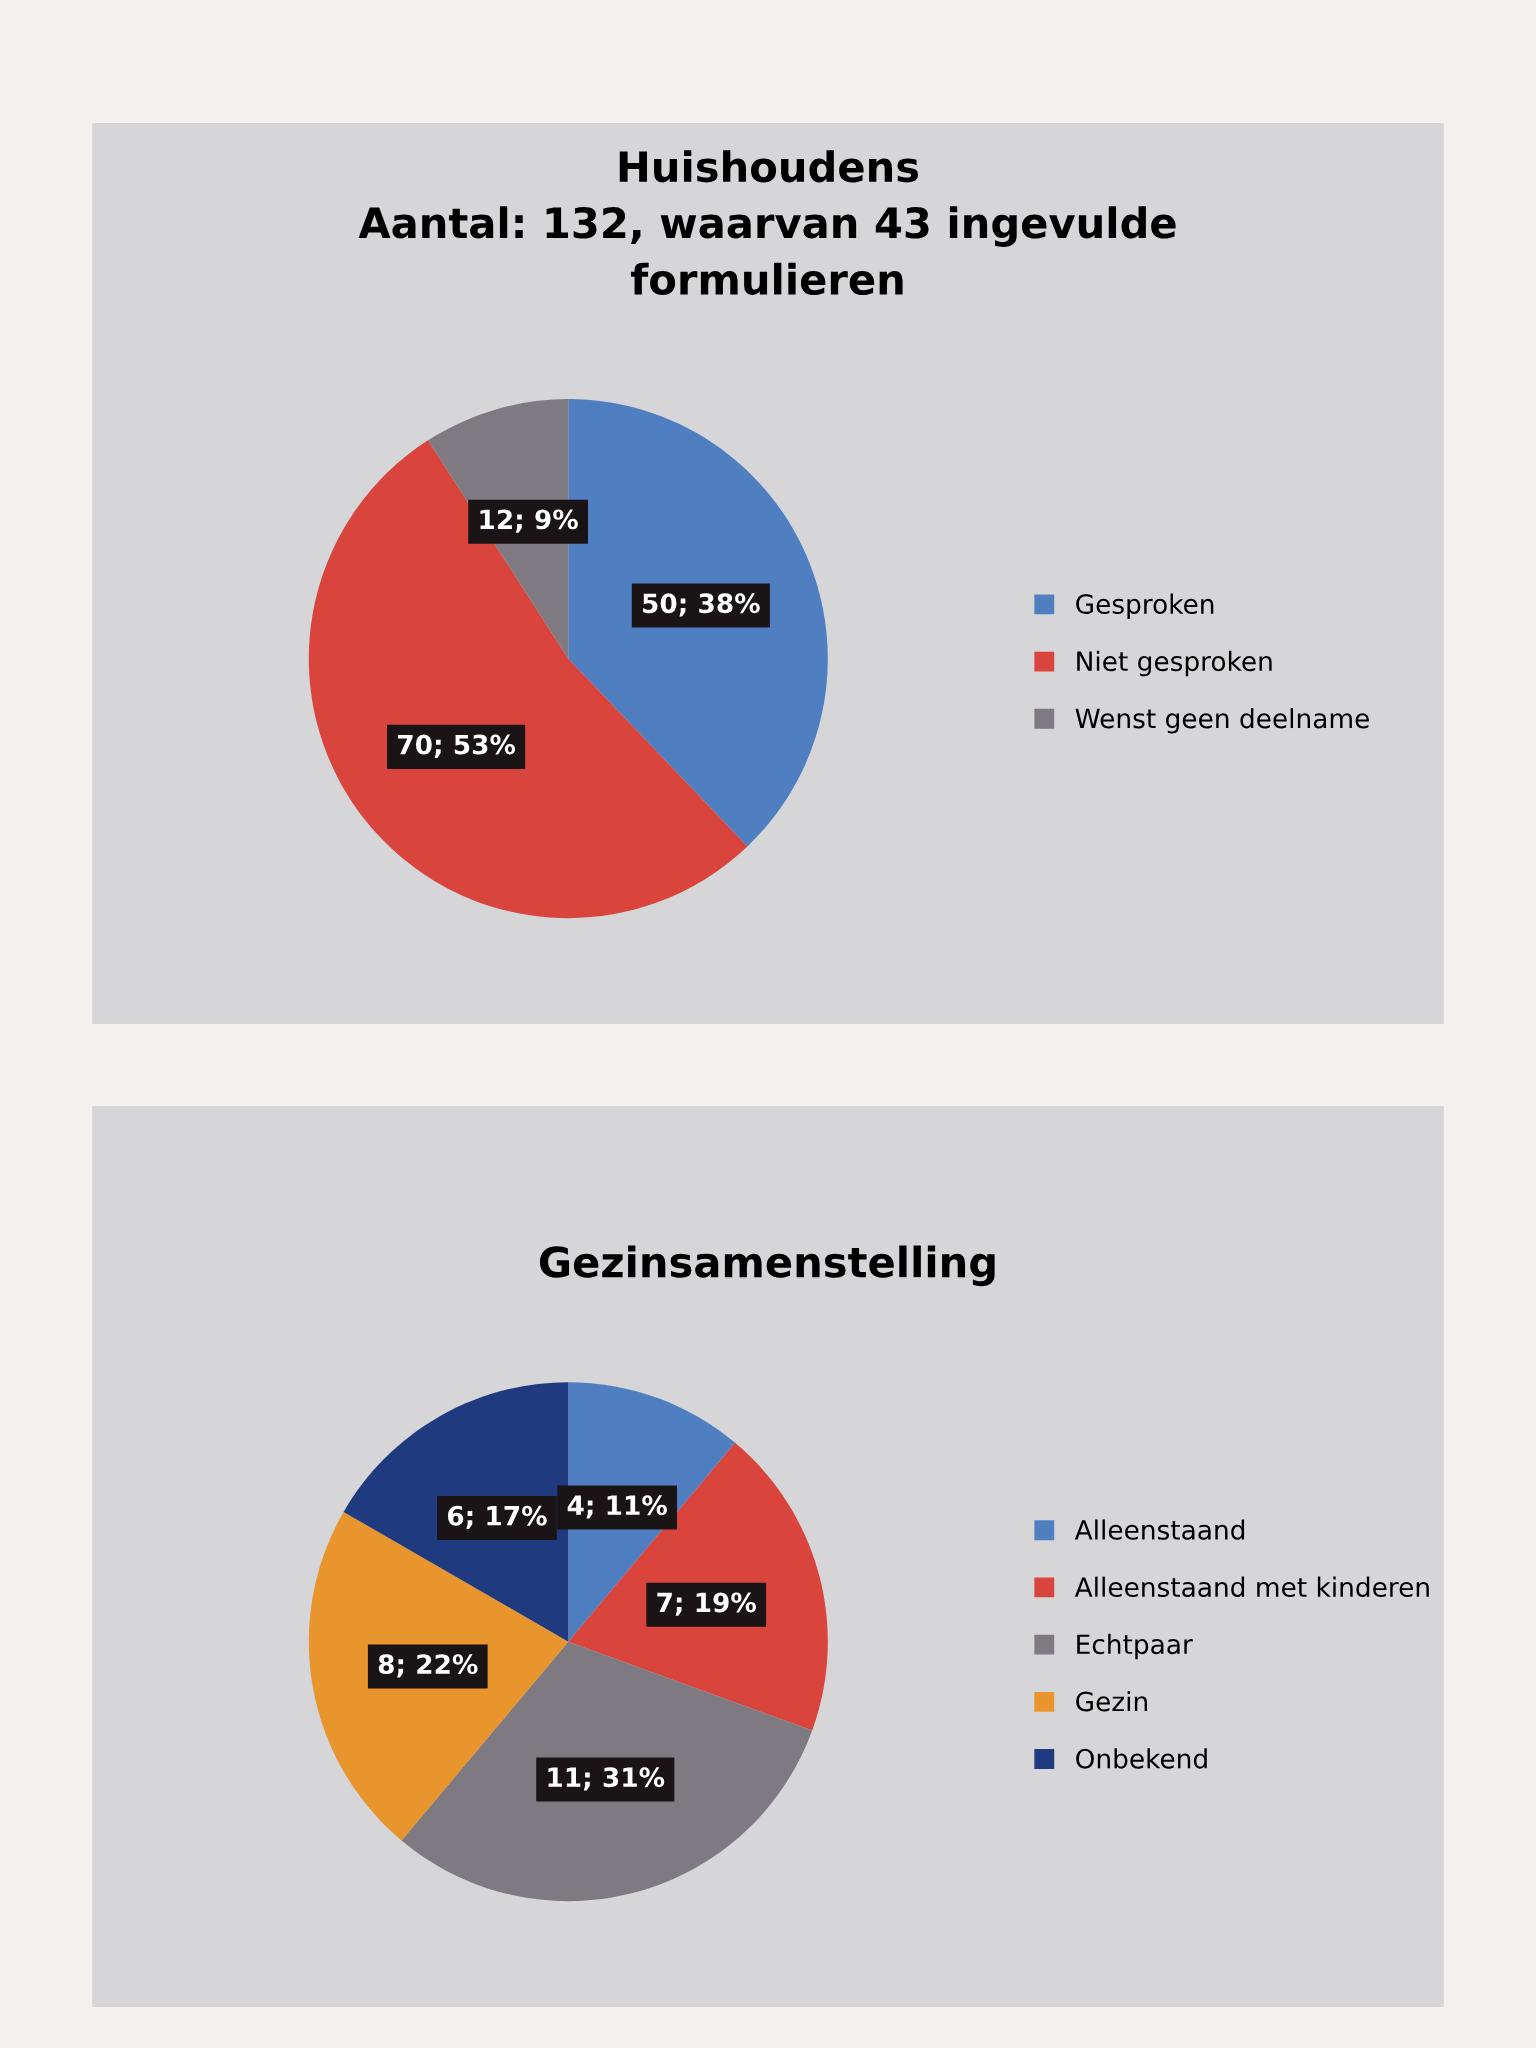 This screenshot has height=2048, width=1536. I want to click on chart-title: Gezinsamenstelling, so click(767, 1266).